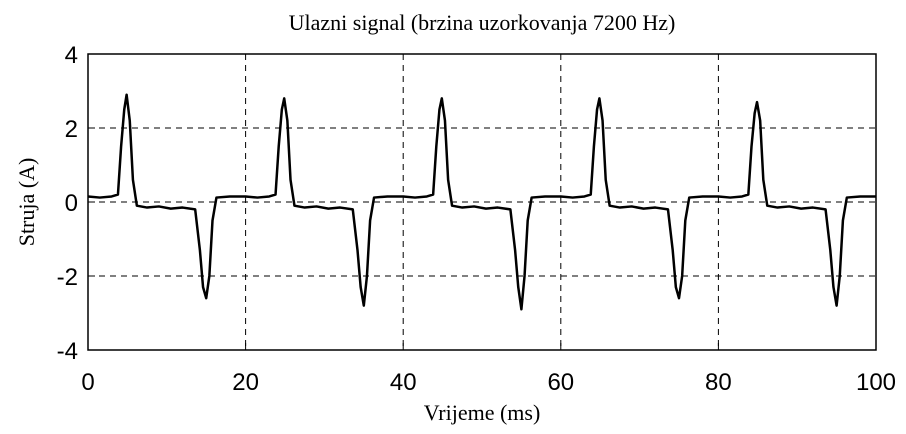 The image size is (906, 434). What do you see at coordinates (67, 277) in the screenshot?
I see `y-tick-label: -2` at bounding box center [67, 277].